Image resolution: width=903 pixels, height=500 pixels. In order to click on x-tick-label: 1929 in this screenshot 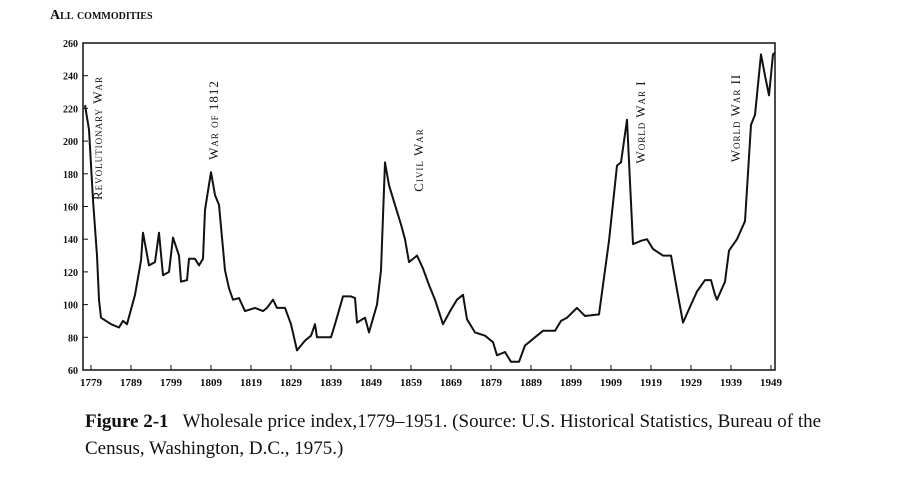, I will do `click(691, 383)`.